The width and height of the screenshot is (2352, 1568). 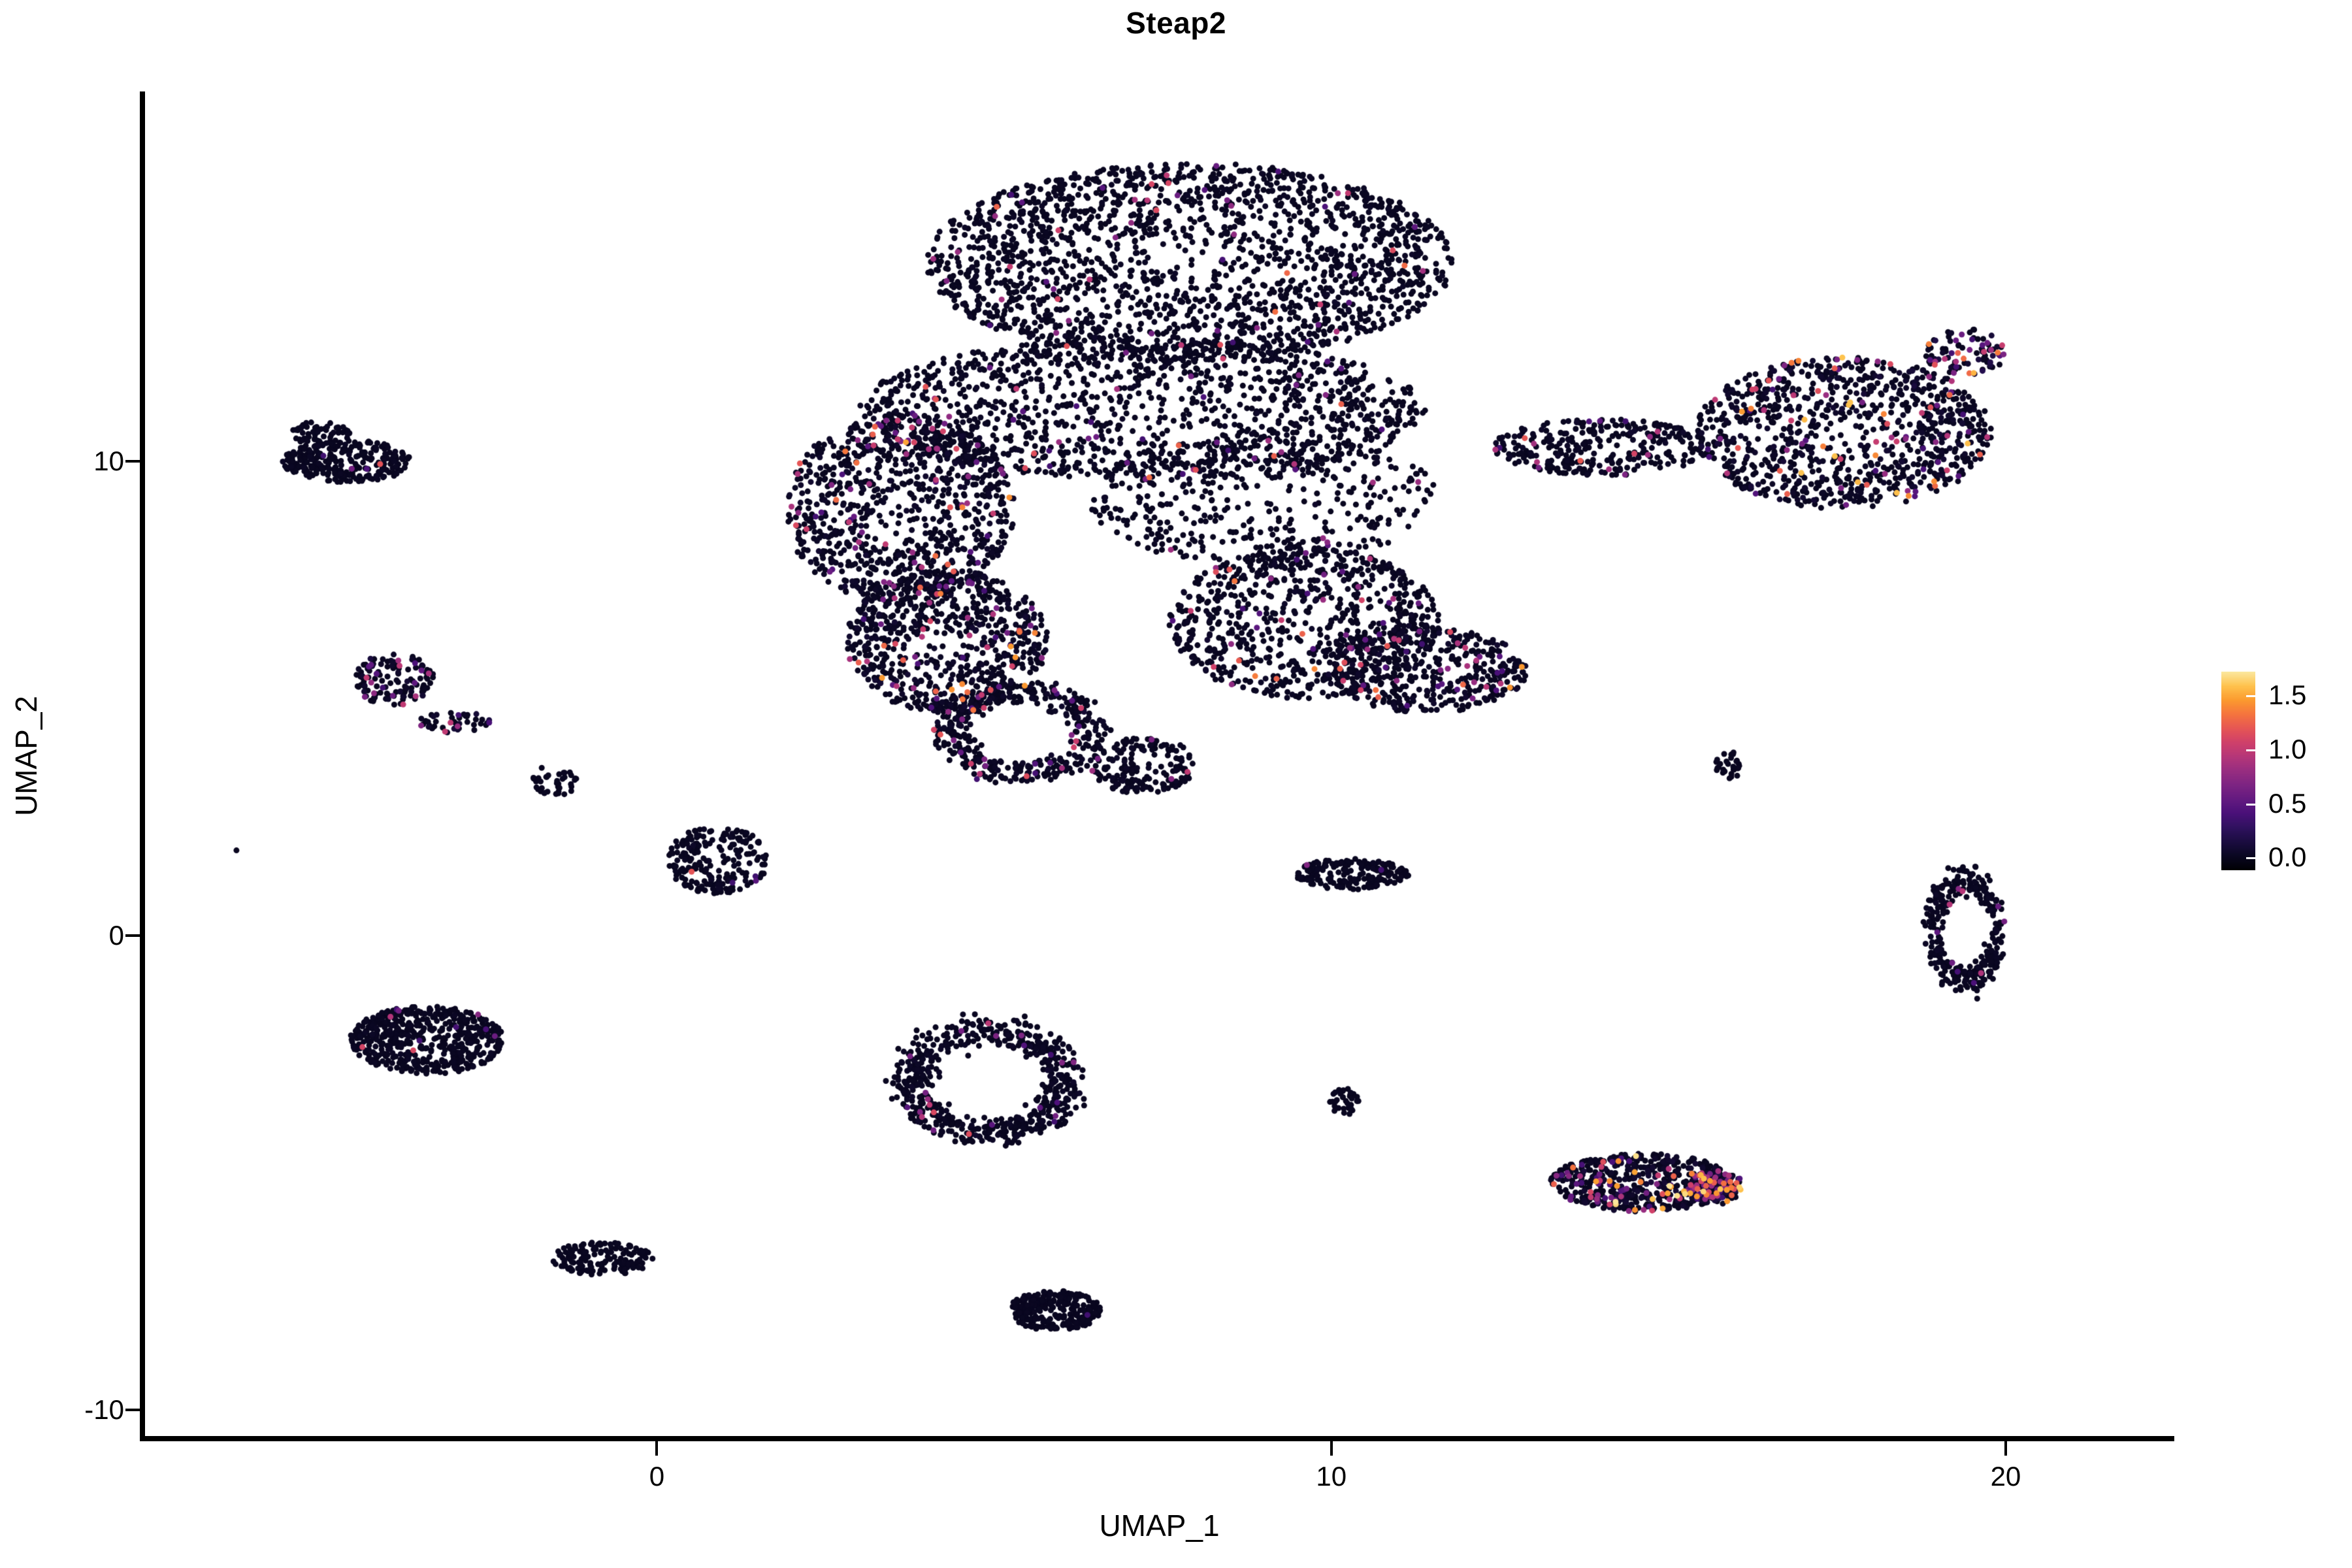 I want to click on color-legend: 1.5 1.0 0.5 0.0, so click(x=2283, y=773).